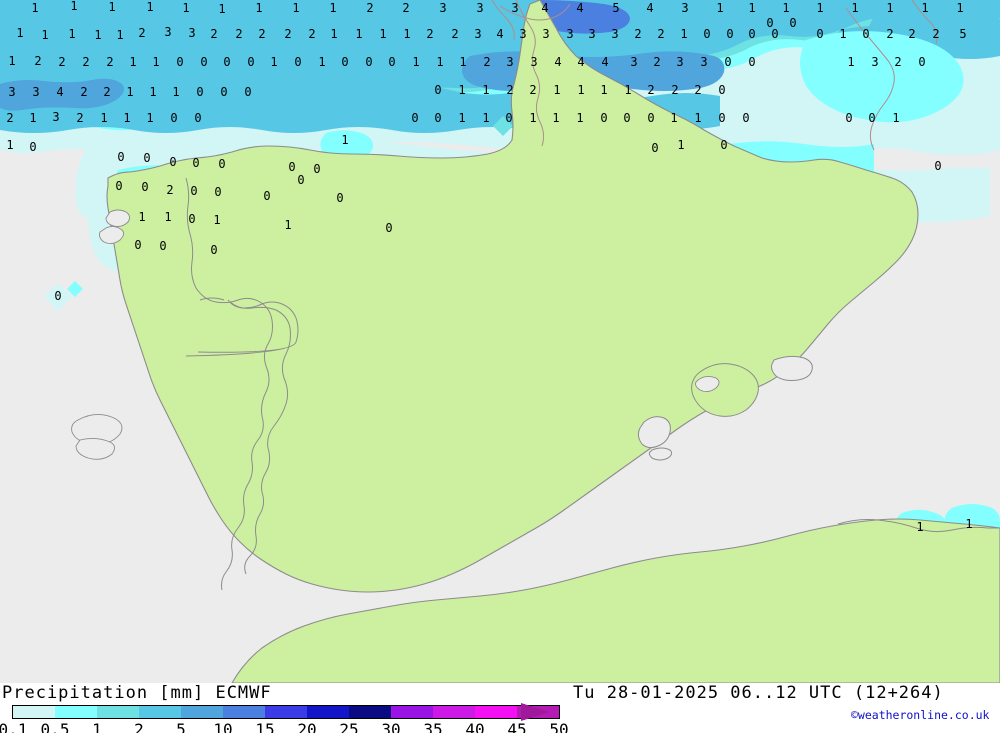 This screenshot has width=1000, height=733. What do you see at coordinates (307, 726) in the screenshot?
I see `colorbar-tick-label: 20` at bounding box center [307, 726].